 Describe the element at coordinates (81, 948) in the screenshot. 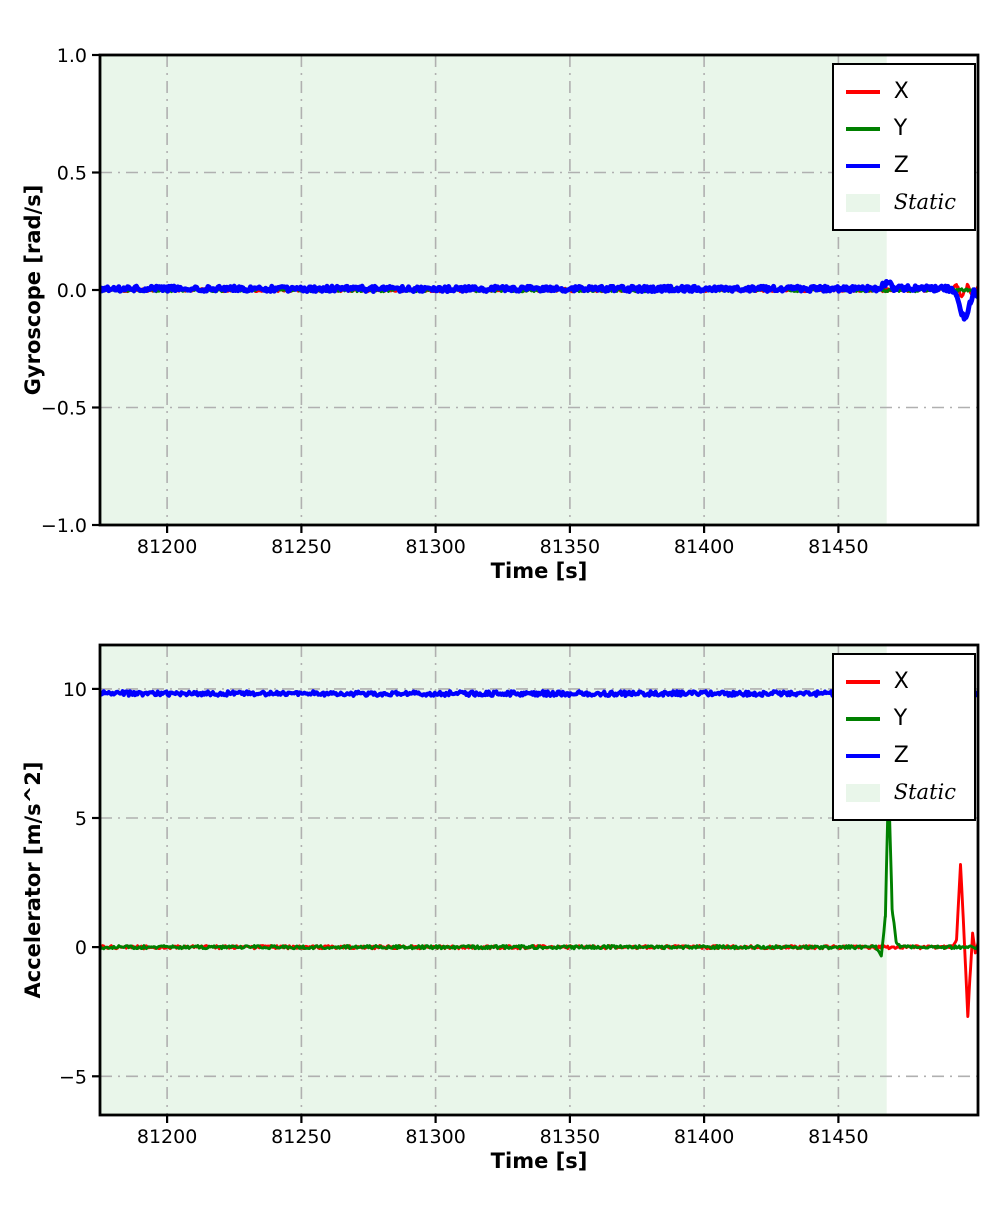

I see `y-tick-label: 0` at that location.